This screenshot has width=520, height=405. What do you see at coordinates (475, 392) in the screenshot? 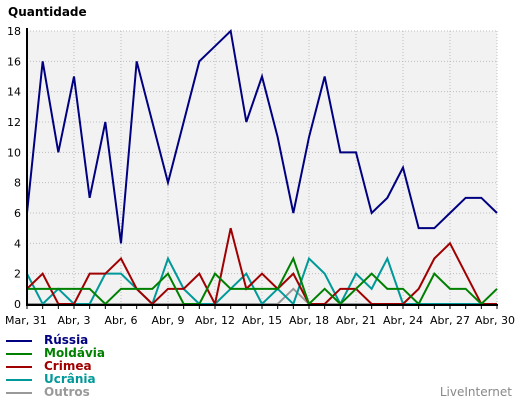
I see `credit-label: LiveInternet` at bounding box center [475, 392].